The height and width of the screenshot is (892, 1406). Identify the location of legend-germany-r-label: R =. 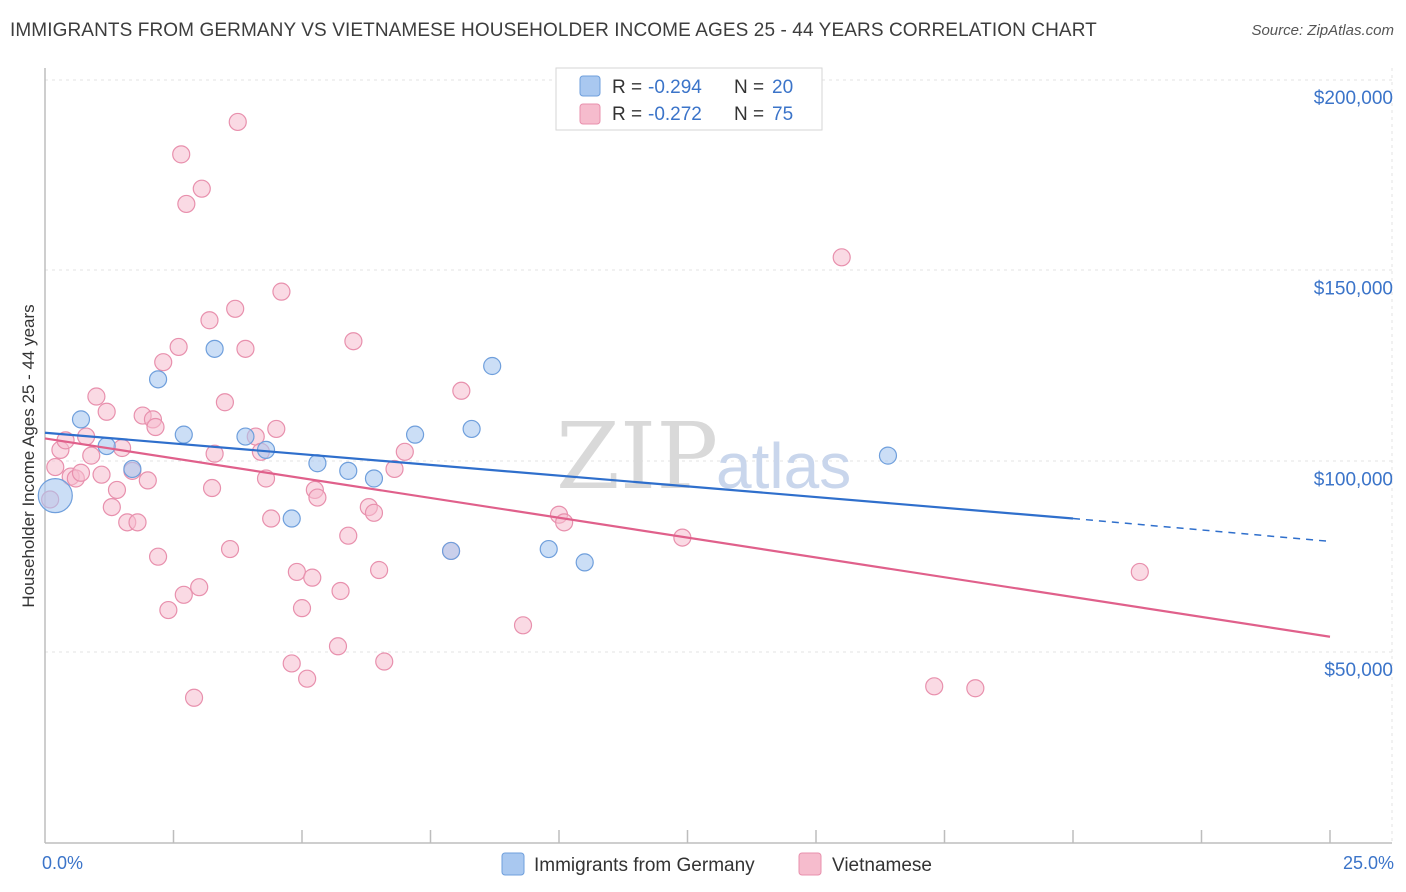
(627, 87).